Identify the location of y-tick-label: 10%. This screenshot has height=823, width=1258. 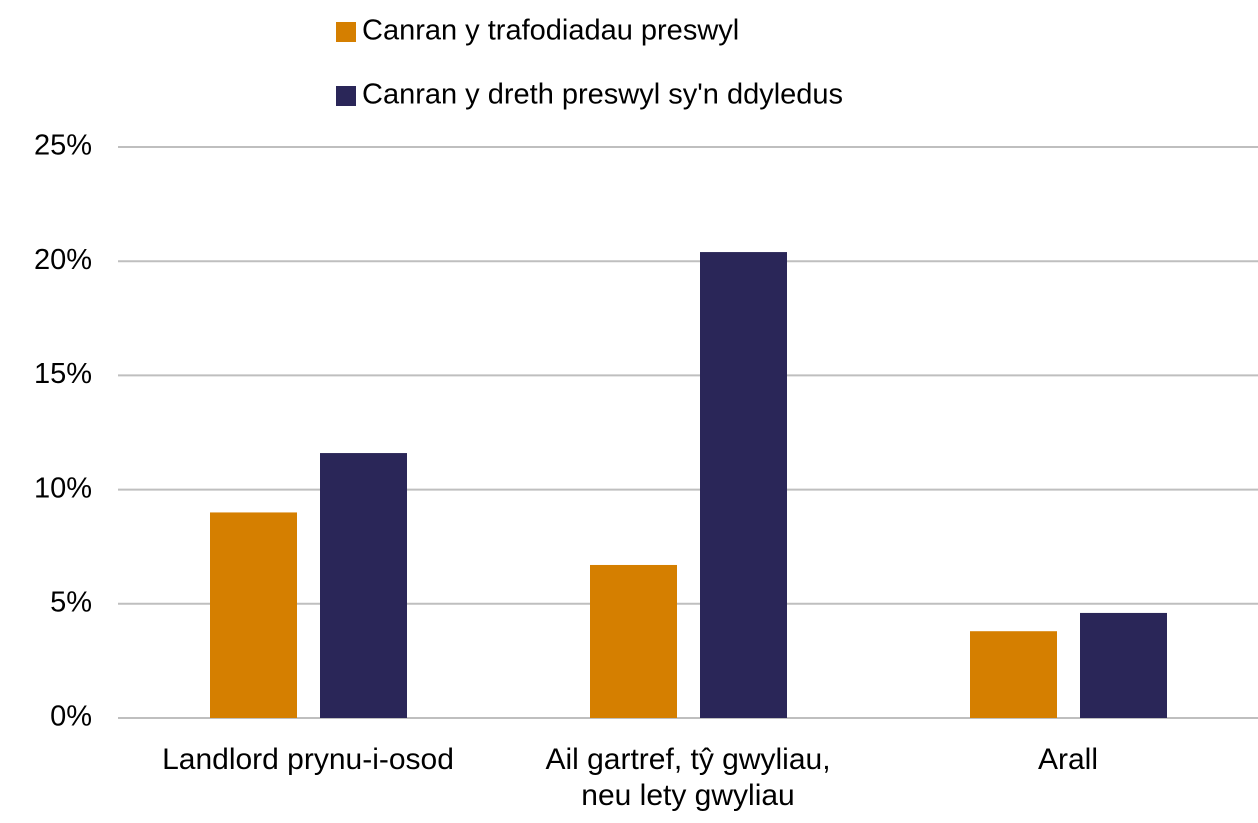
(63, 488).